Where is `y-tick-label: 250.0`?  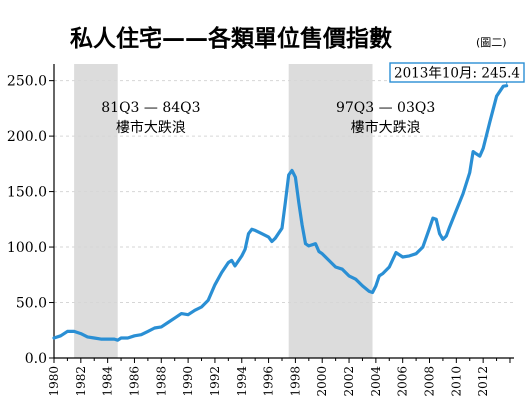 y-tick-label: 250.0 is located at coordinates (27, 82).